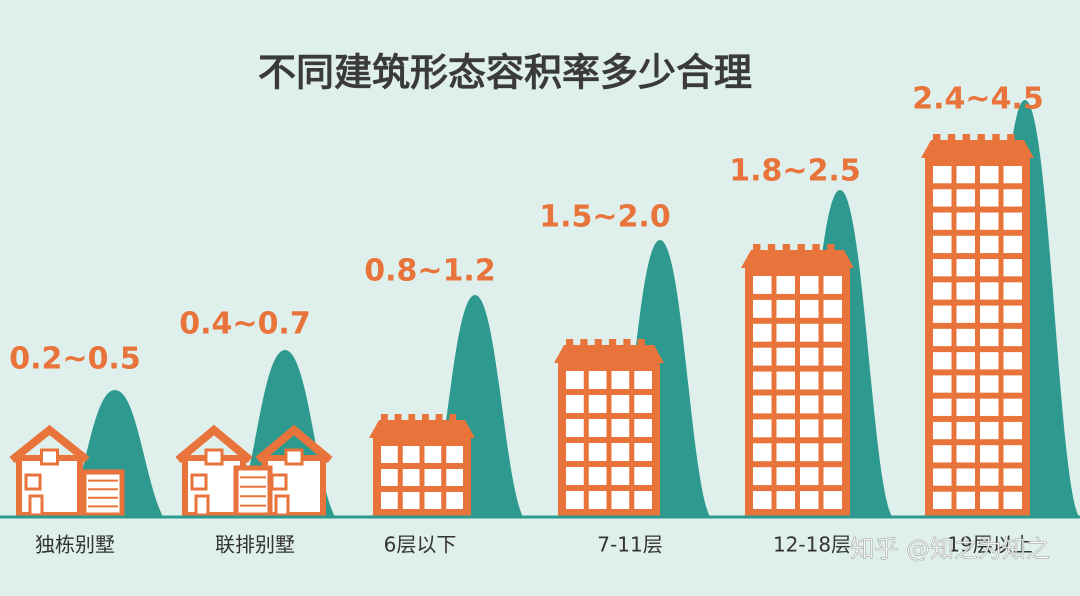  What do you see at coordinates (429, 271) in the screenshot?
I see `range-label: 0.8~1.2` at bounding box center [429, 271].